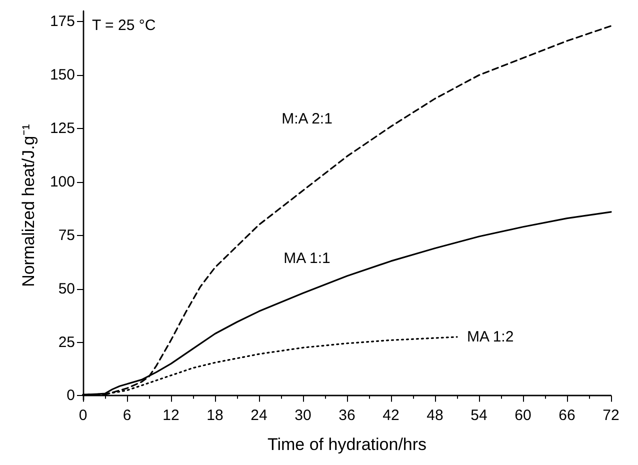 This screenshot has height=465, width=638. What do you see at coordinates (66, 342) in the screenshot?
I see `y-tick-label: 25` at bounding box center [66, 342].